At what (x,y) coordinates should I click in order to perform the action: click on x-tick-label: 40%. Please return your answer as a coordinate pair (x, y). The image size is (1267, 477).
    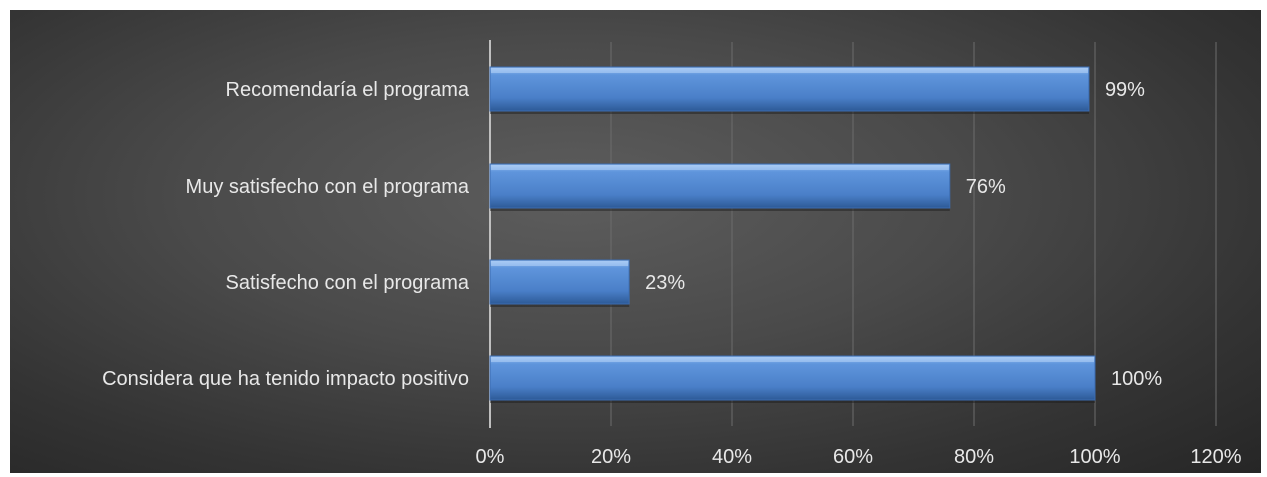
    Looking at the image, I should click on (732, 457).